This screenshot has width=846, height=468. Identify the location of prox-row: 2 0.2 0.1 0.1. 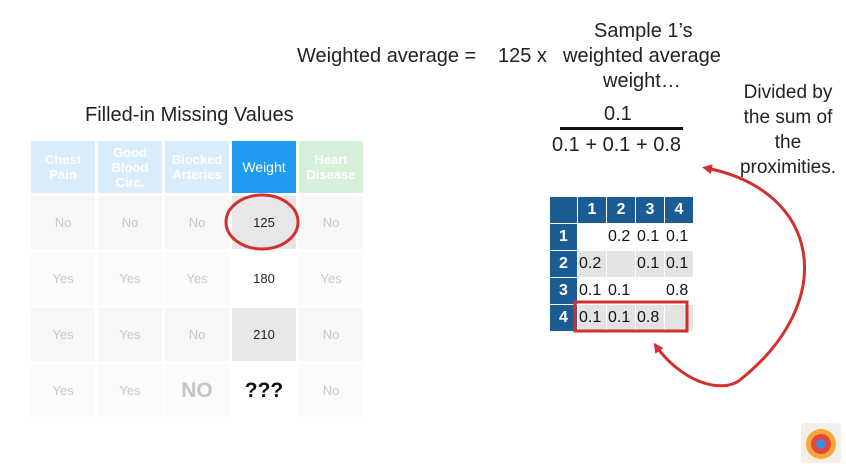
(621, 264).